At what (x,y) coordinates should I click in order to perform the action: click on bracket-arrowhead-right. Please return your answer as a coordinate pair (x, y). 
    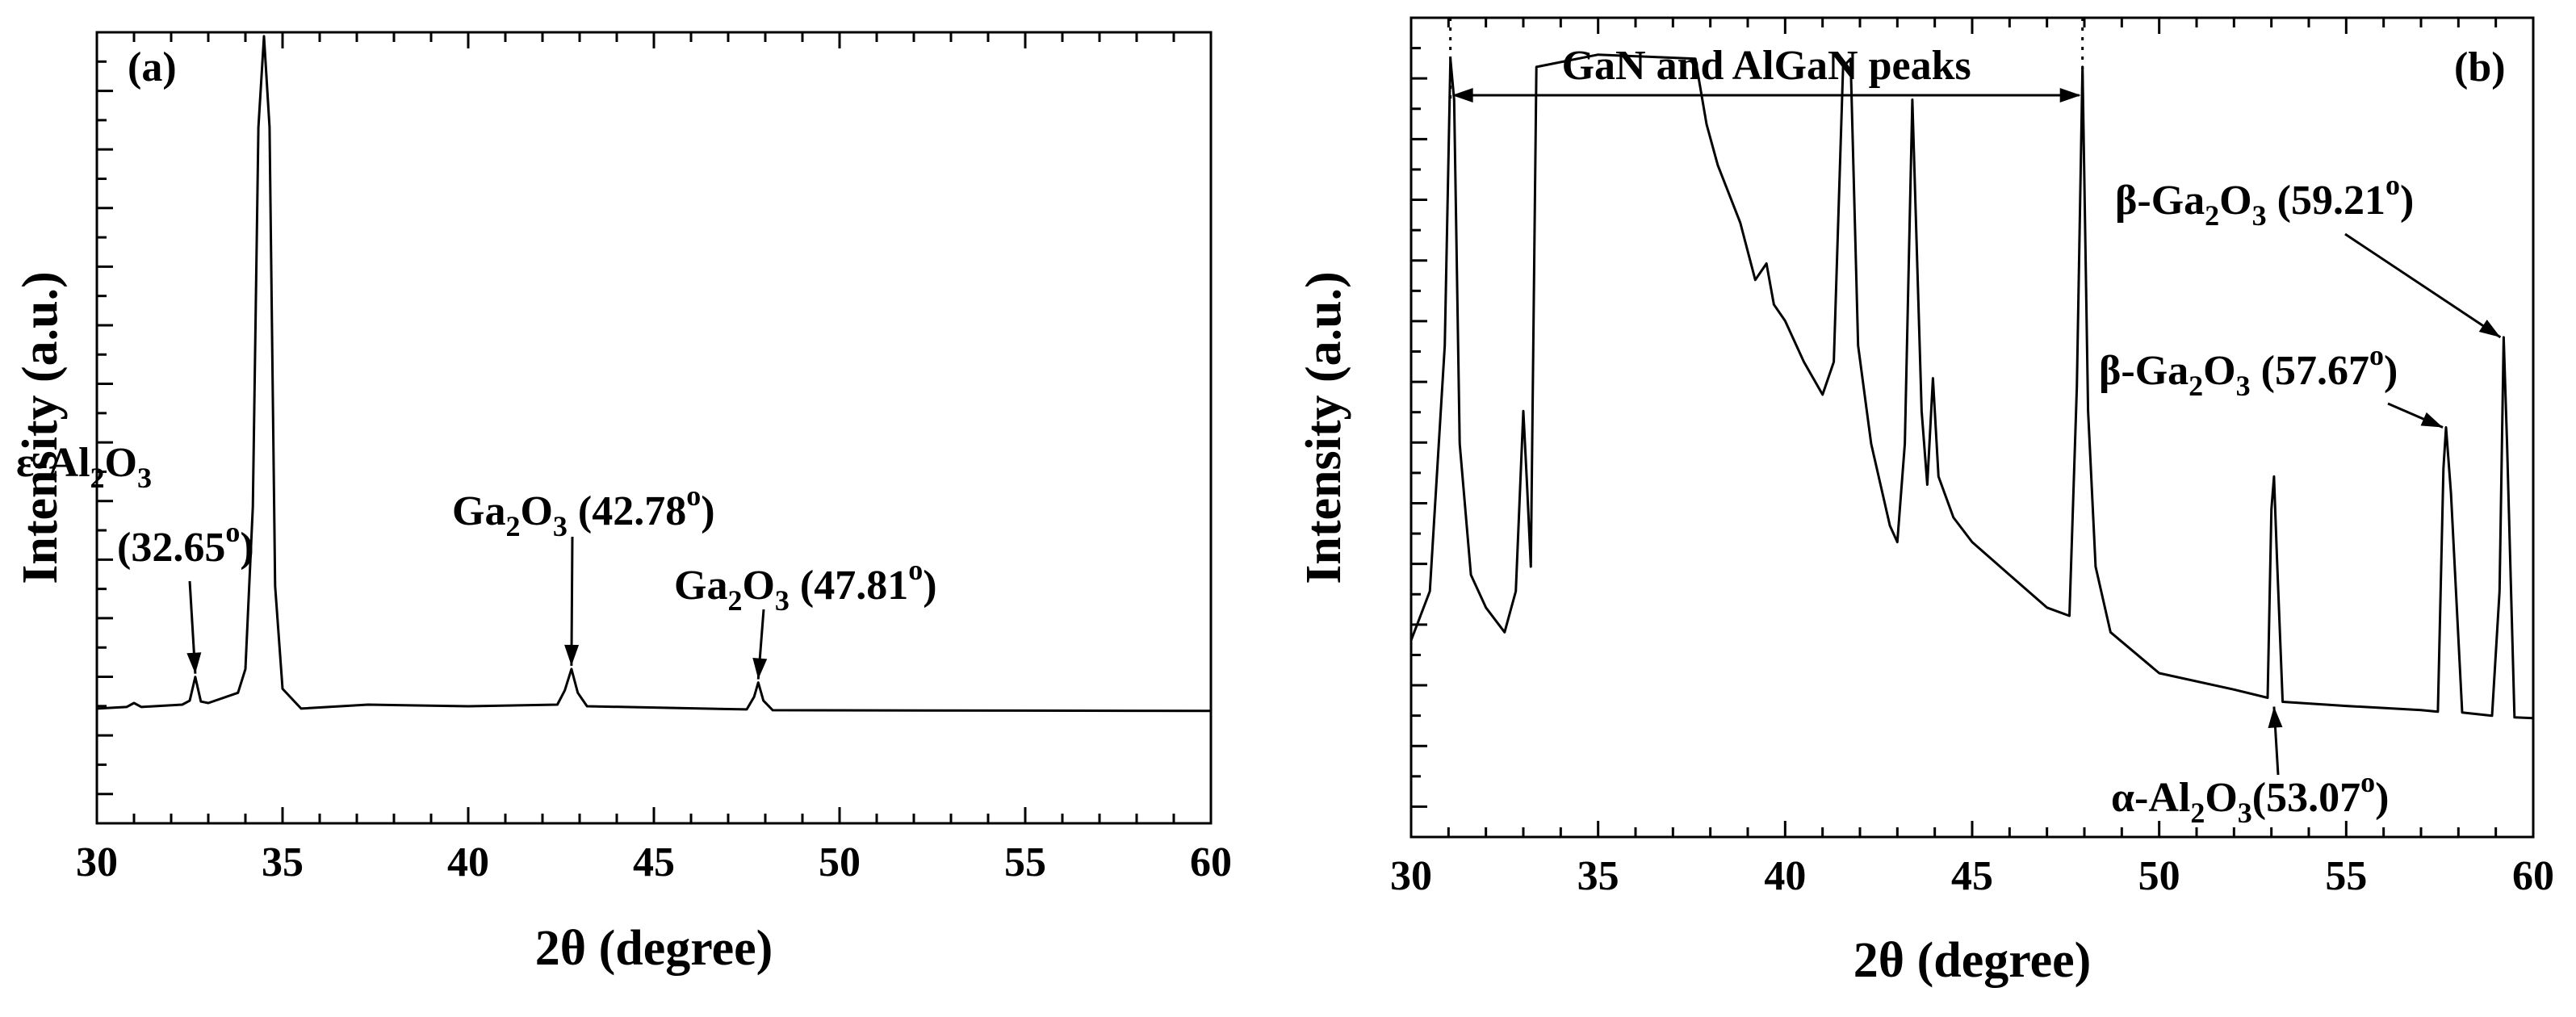
    Looking at the image, I should click on (2070, 95).